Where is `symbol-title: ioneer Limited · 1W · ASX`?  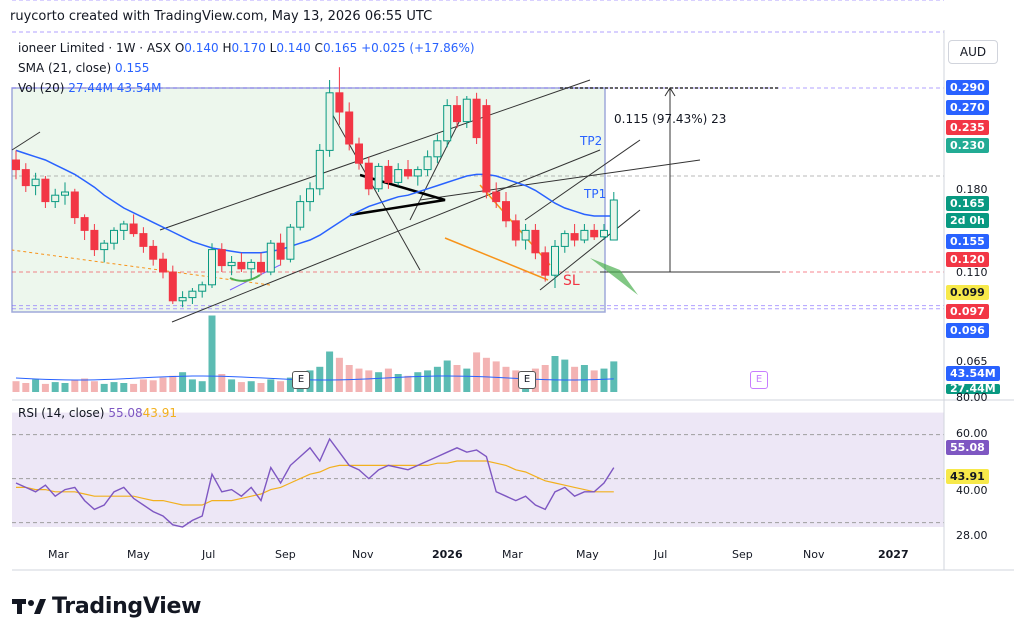
symbol-title: ioneer Limited · 1W · ASX is located at coordinates (94, 48).